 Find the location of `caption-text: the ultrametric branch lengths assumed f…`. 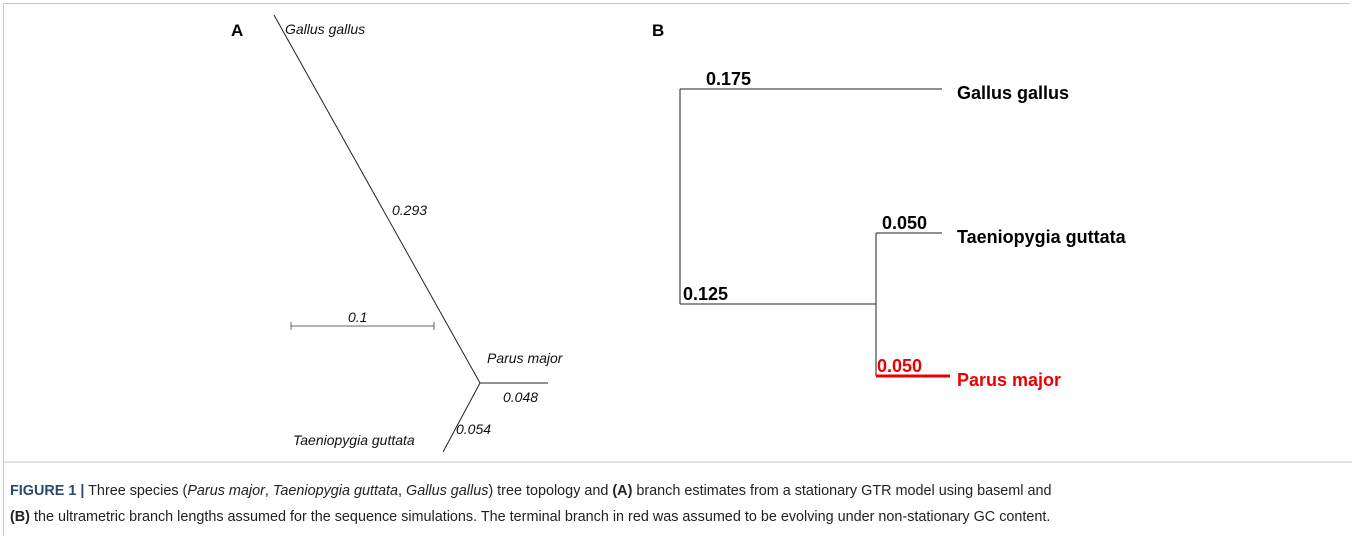

caption-text: the ultrametric branch lengths assumed f… is located at coordinates (540, 517).